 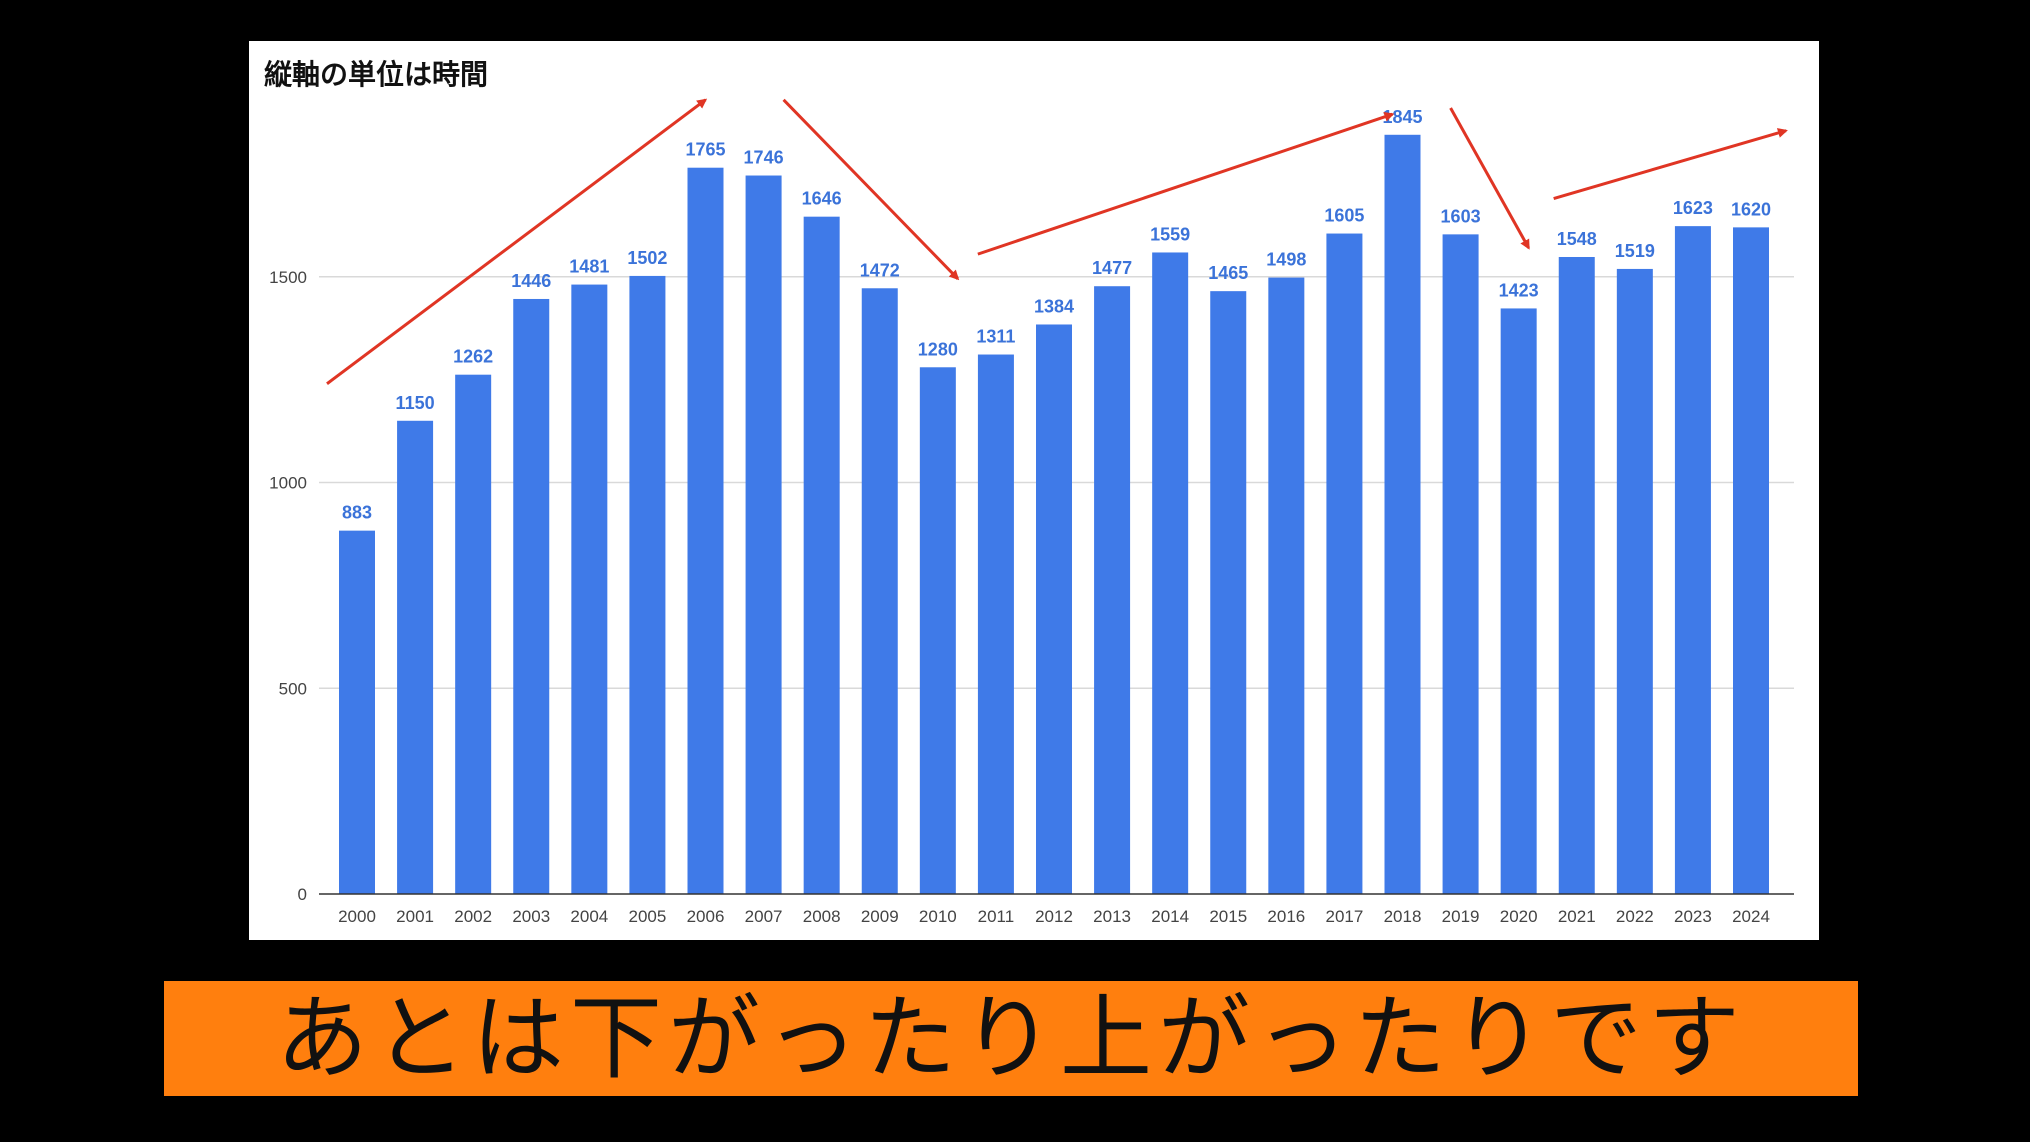 I want to click on x-tick-label: 2015, so click(x=1228, y=916).